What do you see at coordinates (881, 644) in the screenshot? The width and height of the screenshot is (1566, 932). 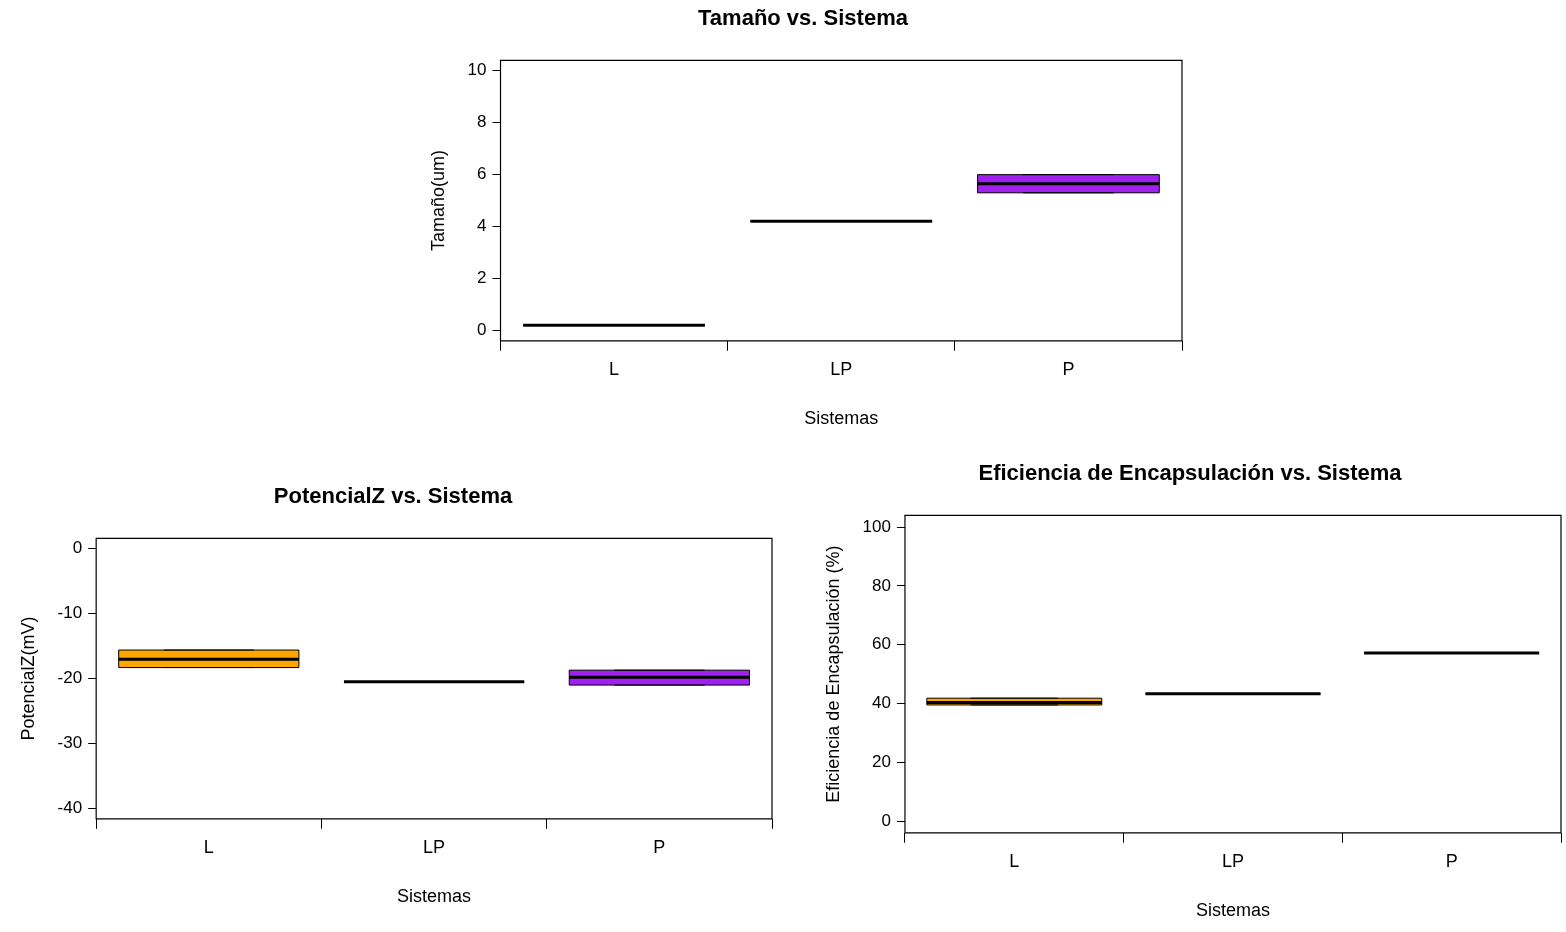 I see `y-tick-label: 60` at bounding box center [881, 644].